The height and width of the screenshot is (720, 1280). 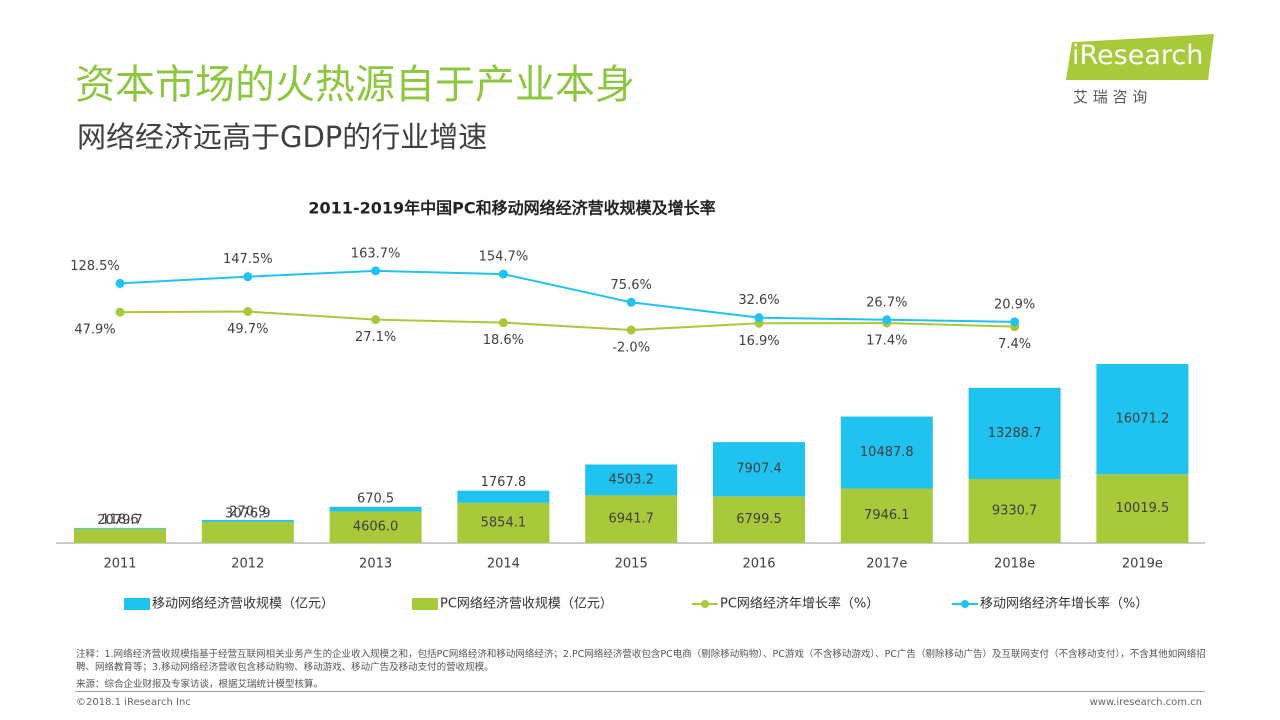 I want to click on line-value-label: 75.6%, so click(x=631, y=285).